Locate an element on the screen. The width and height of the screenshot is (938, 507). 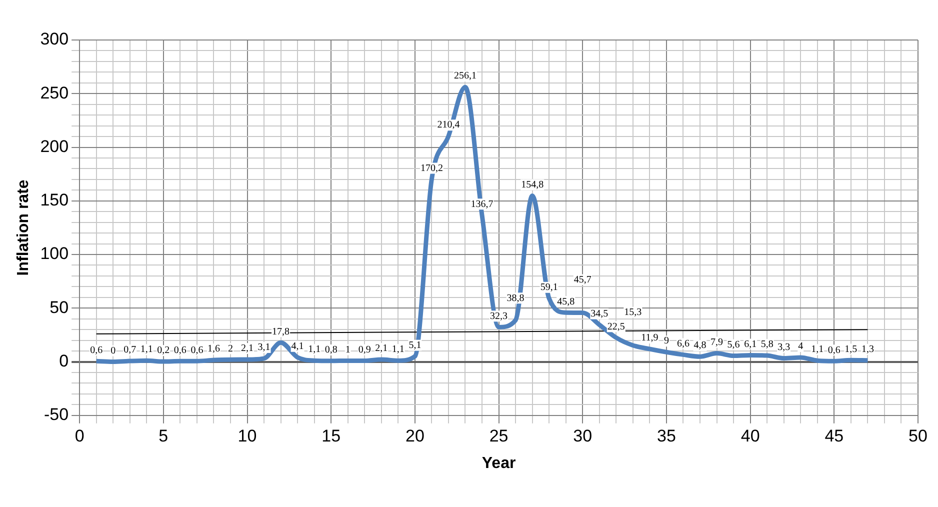
data-label: 45,7 is located at coordinates (583, 280).